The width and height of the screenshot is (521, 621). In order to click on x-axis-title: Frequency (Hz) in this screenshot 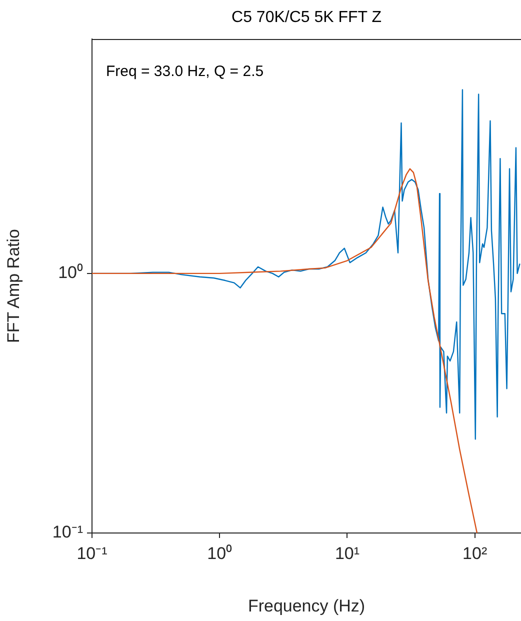, I will do `click(307, 606)`.